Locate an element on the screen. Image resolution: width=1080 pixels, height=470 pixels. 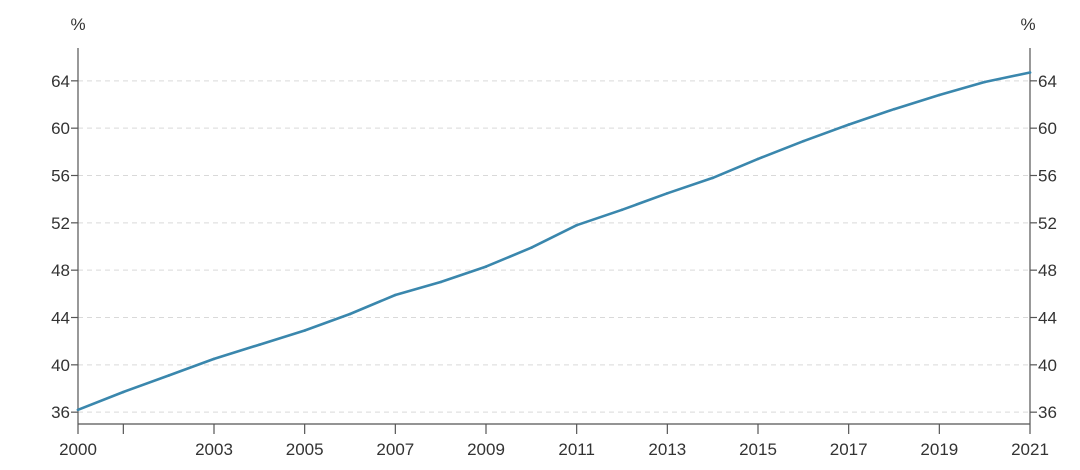
data-point-2017 is located at coordinates (848, 124).